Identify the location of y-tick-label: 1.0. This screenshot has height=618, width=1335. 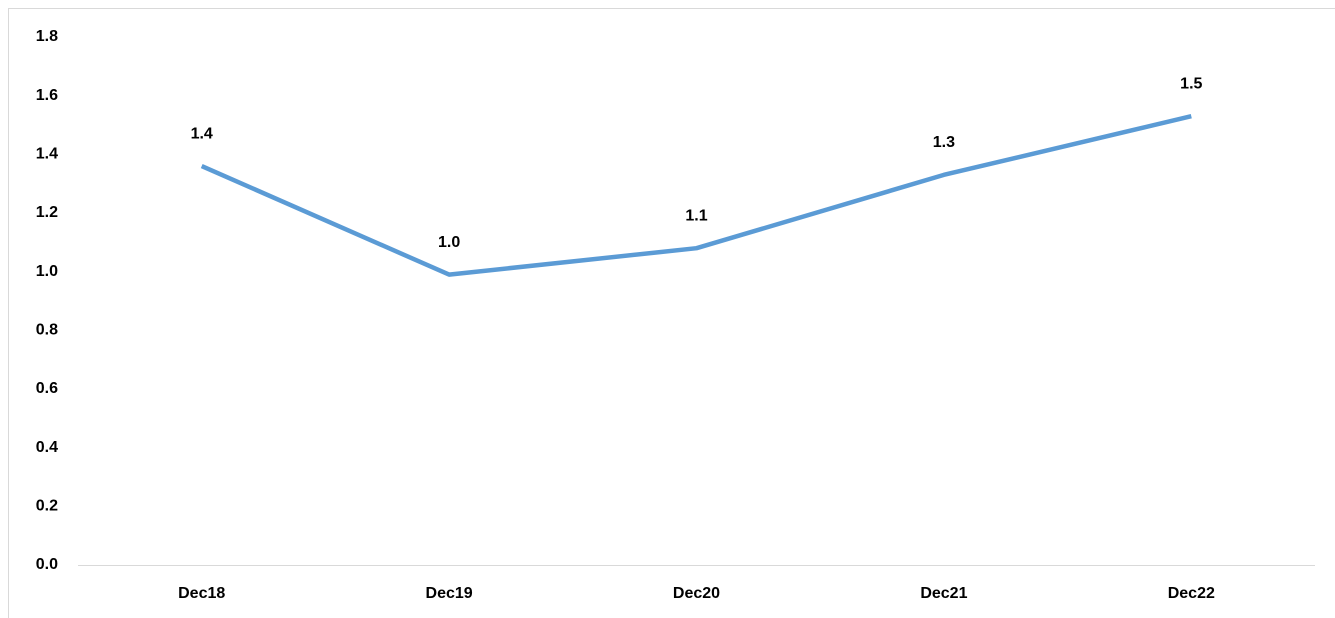
(47, 271).